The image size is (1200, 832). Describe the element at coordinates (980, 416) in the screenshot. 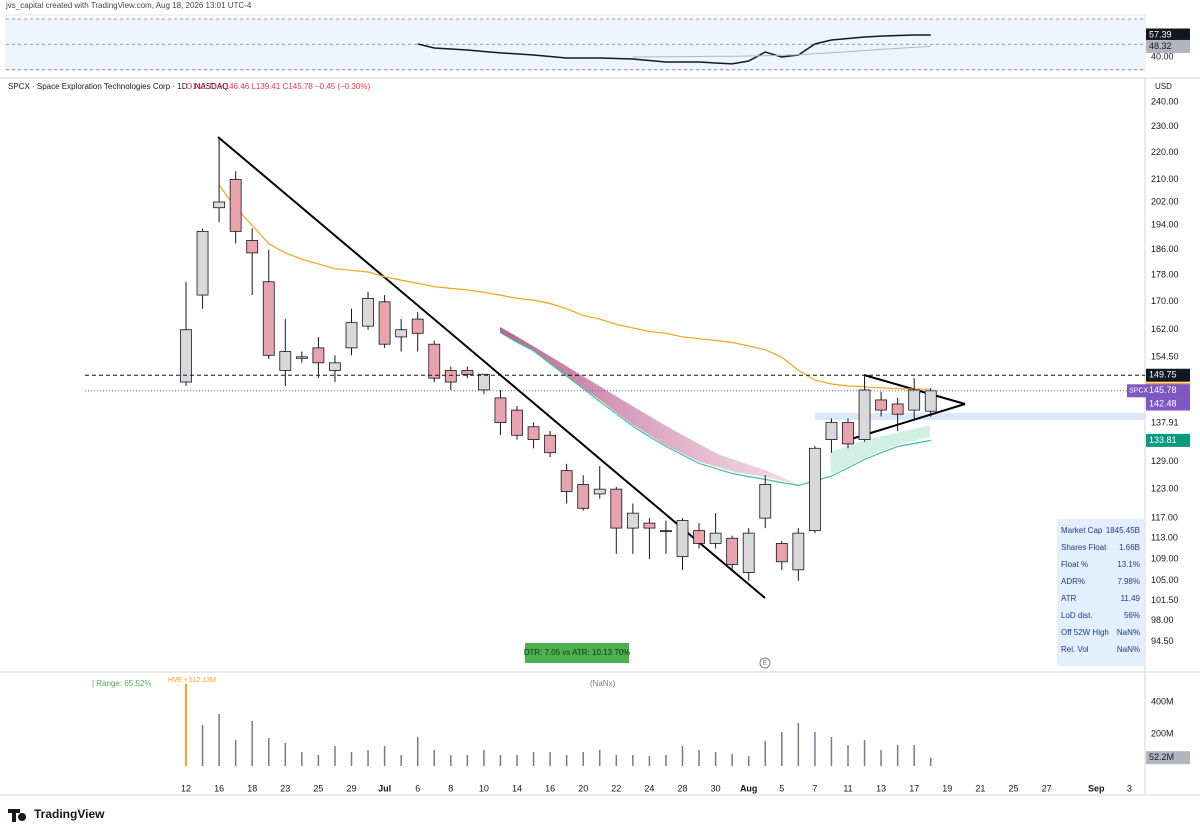

I see `zone-band` at that location.